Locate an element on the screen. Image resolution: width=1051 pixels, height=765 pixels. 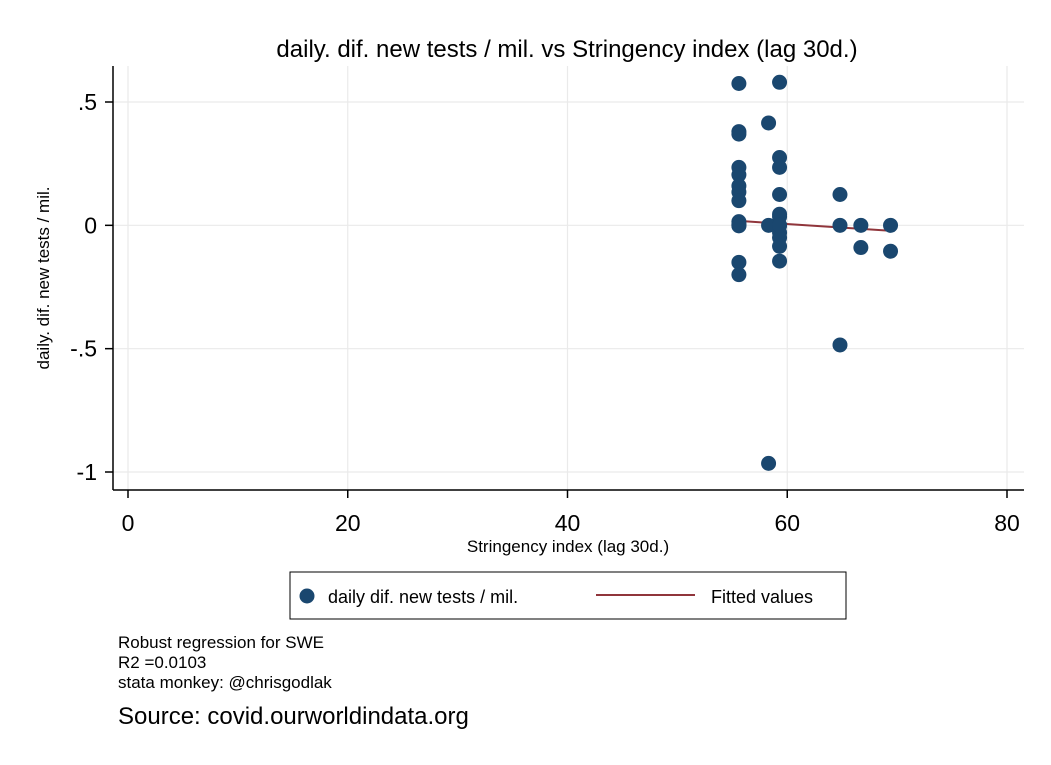
note-regression: Robust regression for SWE is located at coordinates (221, 642).